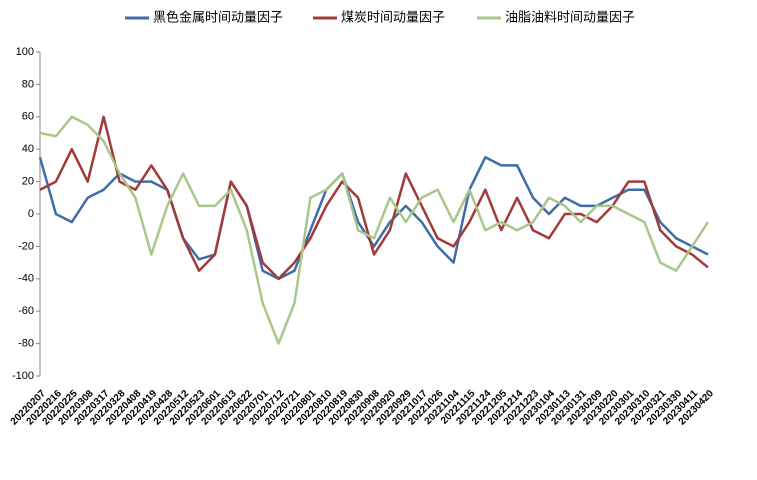 This screenshot has width=757, height=480. Describe the element at coordinates (28, 84) in the screenshot. I see `y-tick-label: 80` at that location.